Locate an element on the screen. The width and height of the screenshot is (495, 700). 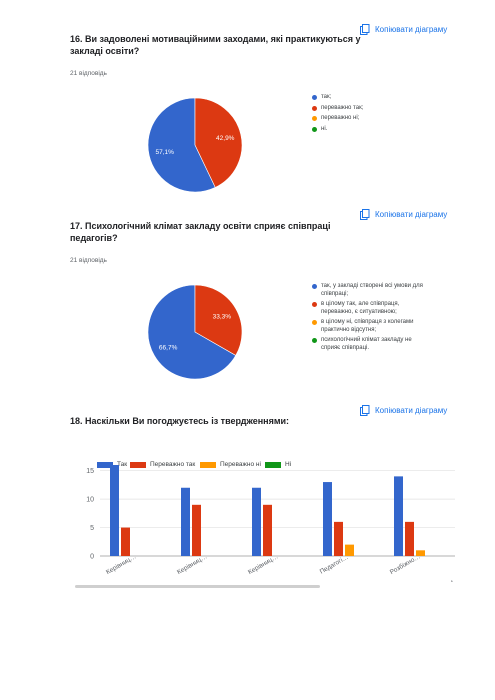
pie-chart-q17: 66,7% 33,3% is located at coordinates (195, 332).